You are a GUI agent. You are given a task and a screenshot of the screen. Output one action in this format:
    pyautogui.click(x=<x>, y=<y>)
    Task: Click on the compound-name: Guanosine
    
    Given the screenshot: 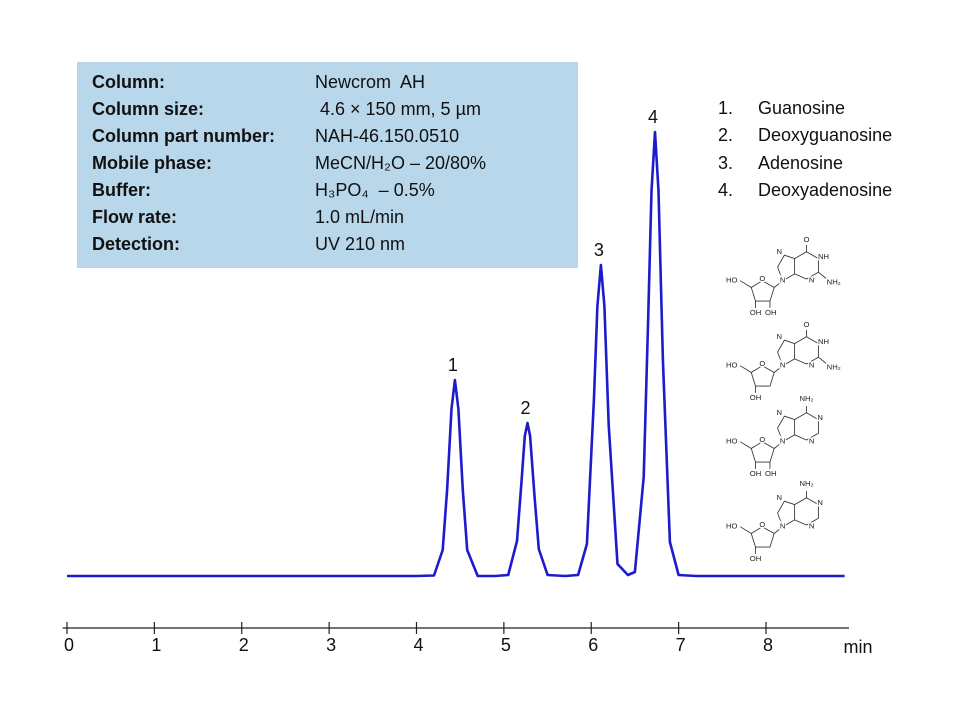 What is the action you would take?
    pyautogui.click(x=802, y=108)
    